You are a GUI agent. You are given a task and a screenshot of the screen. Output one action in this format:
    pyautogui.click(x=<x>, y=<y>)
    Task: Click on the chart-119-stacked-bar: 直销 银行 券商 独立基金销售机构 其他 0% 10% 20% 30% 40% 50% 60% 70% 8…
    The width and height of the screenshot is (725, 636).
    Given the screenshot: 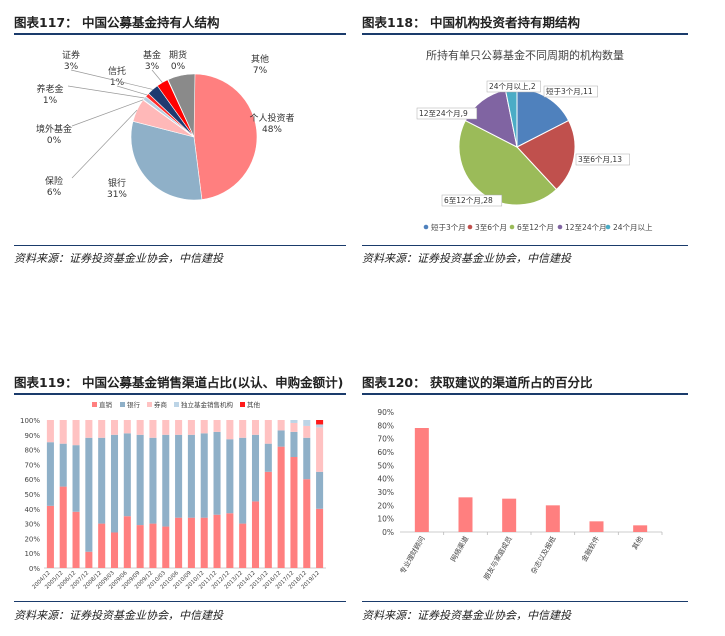 What is the action you would take?
    pyautogui.click(x=173, y=495)
    